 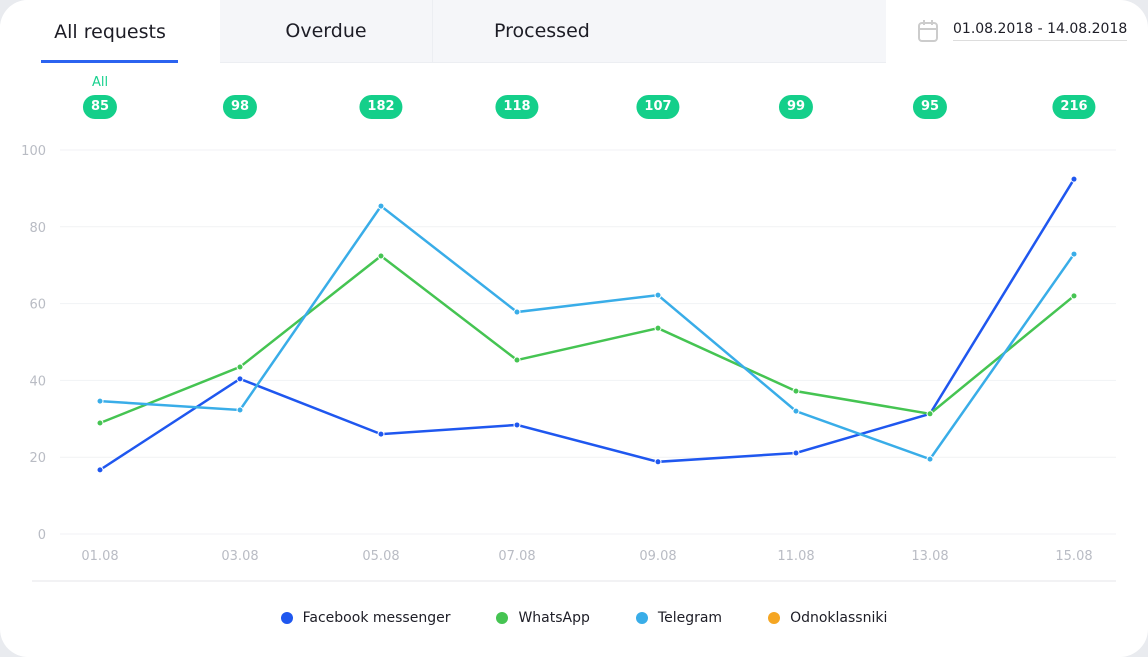 I want to click on y-tick-label: 60, so click(x=37, y=305).